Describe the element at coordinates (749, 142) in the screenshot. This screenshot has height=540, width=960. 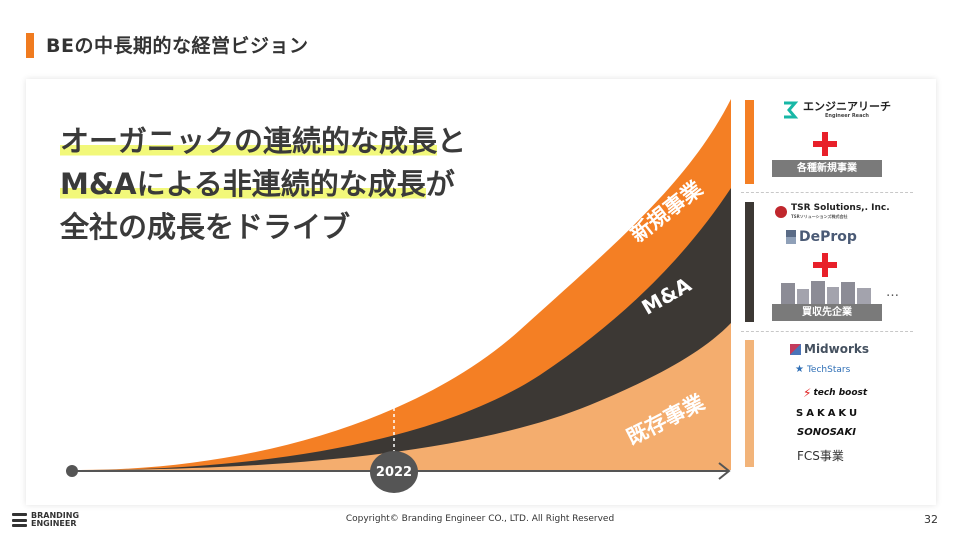
I see `new-business-bar` at that location.